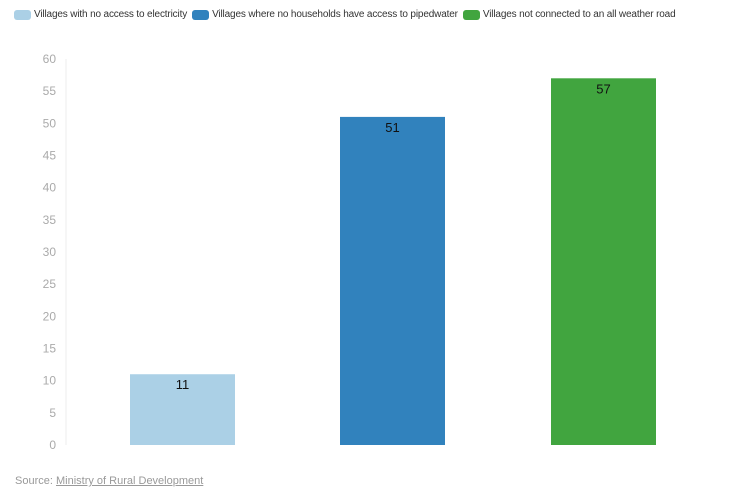  I want to click on data-label: 57, so click(603, 88).